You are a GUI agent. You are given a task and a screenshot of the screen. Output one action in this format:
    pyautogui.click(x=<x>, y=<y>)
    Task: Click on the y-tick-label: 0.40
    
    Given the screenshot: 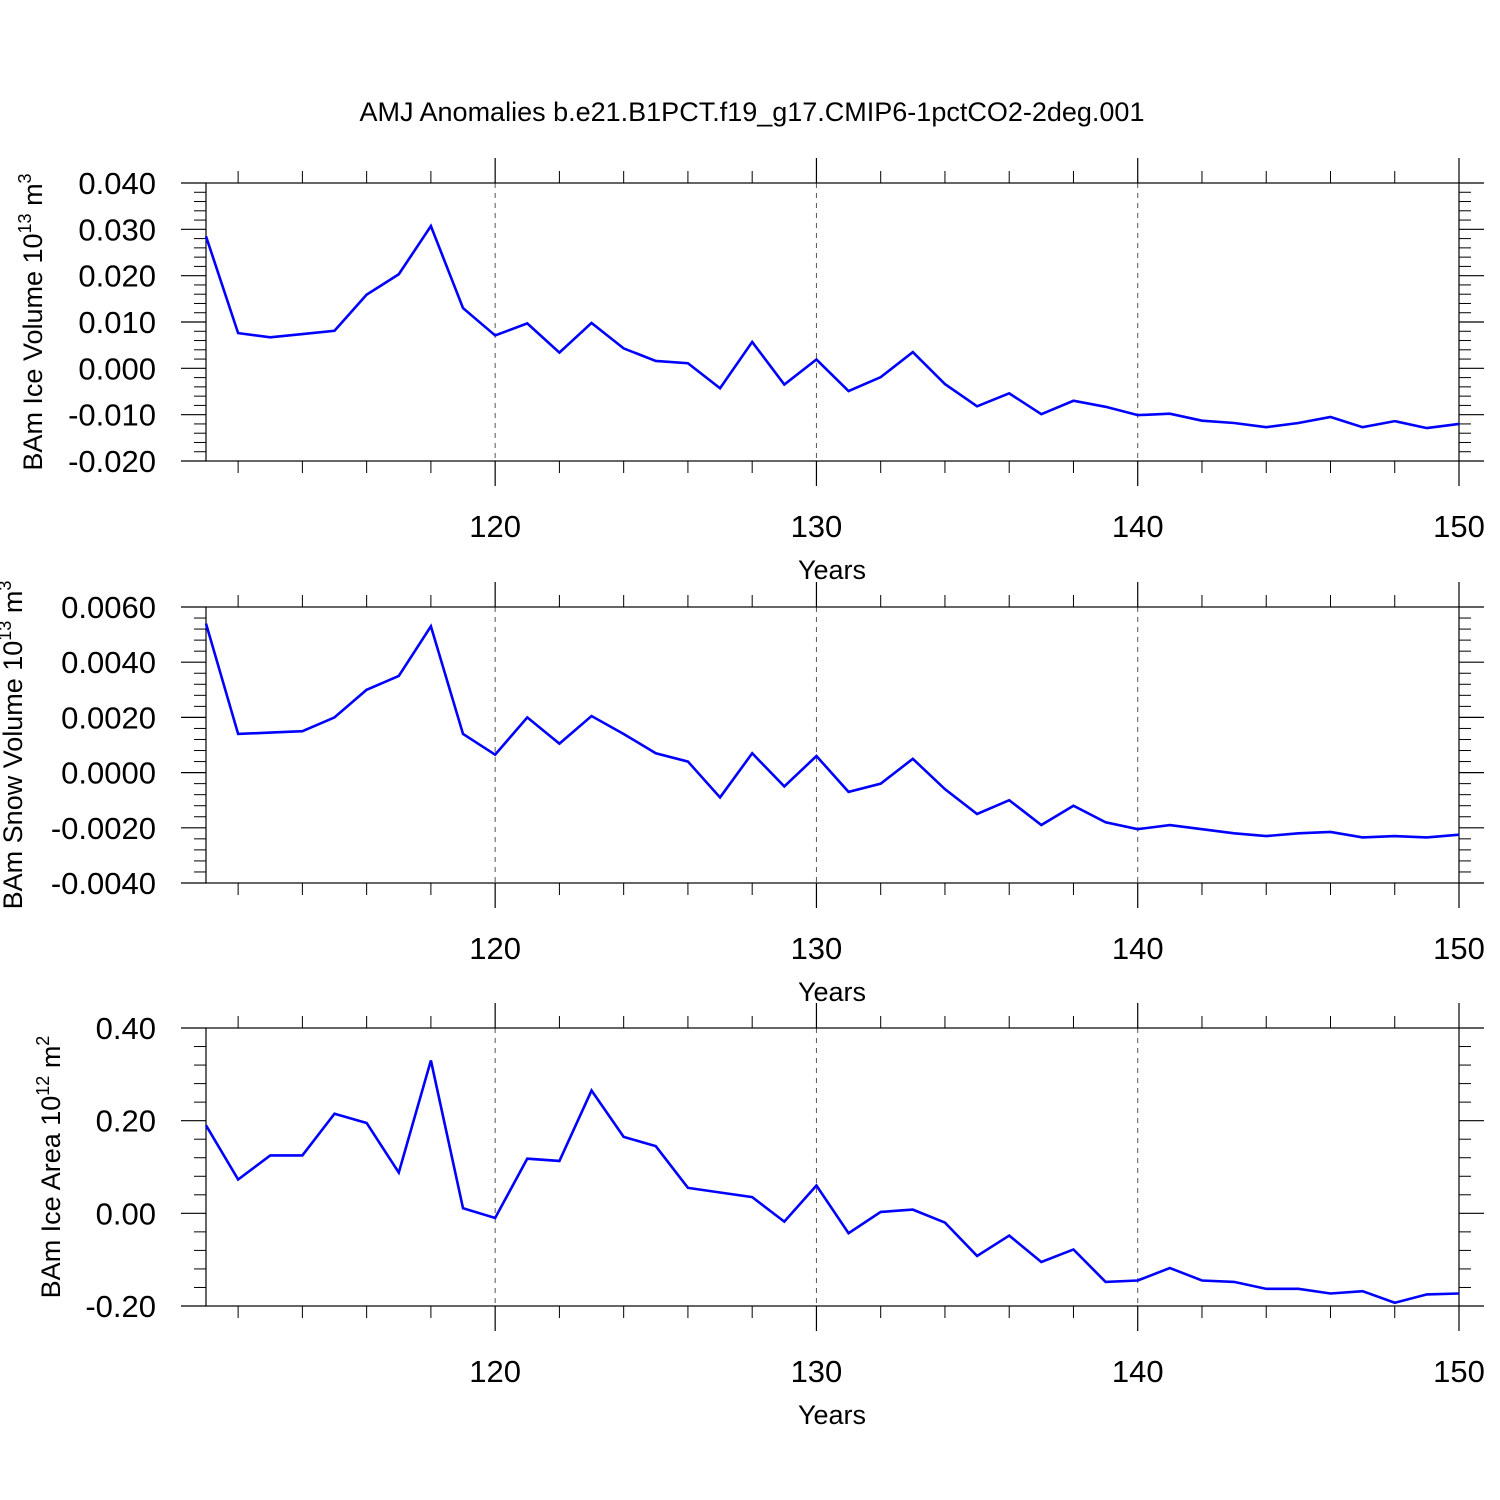 What is the action you would take?
    pyautogui.click(x=126, y=1028)
    